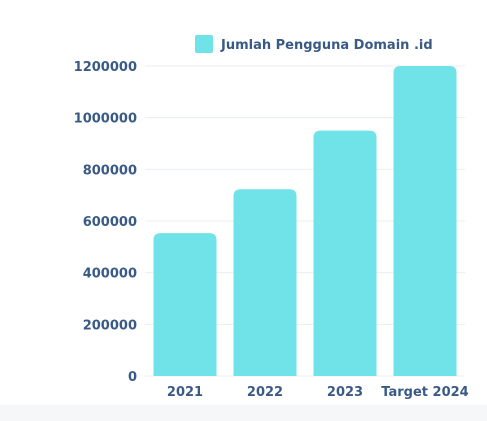 This screenshot has height=421, width=487. Describe the element at coordinates (318, 392) in the screenshot. I see `x-axis: 2021 2022 2023 Target 2024` at that location.